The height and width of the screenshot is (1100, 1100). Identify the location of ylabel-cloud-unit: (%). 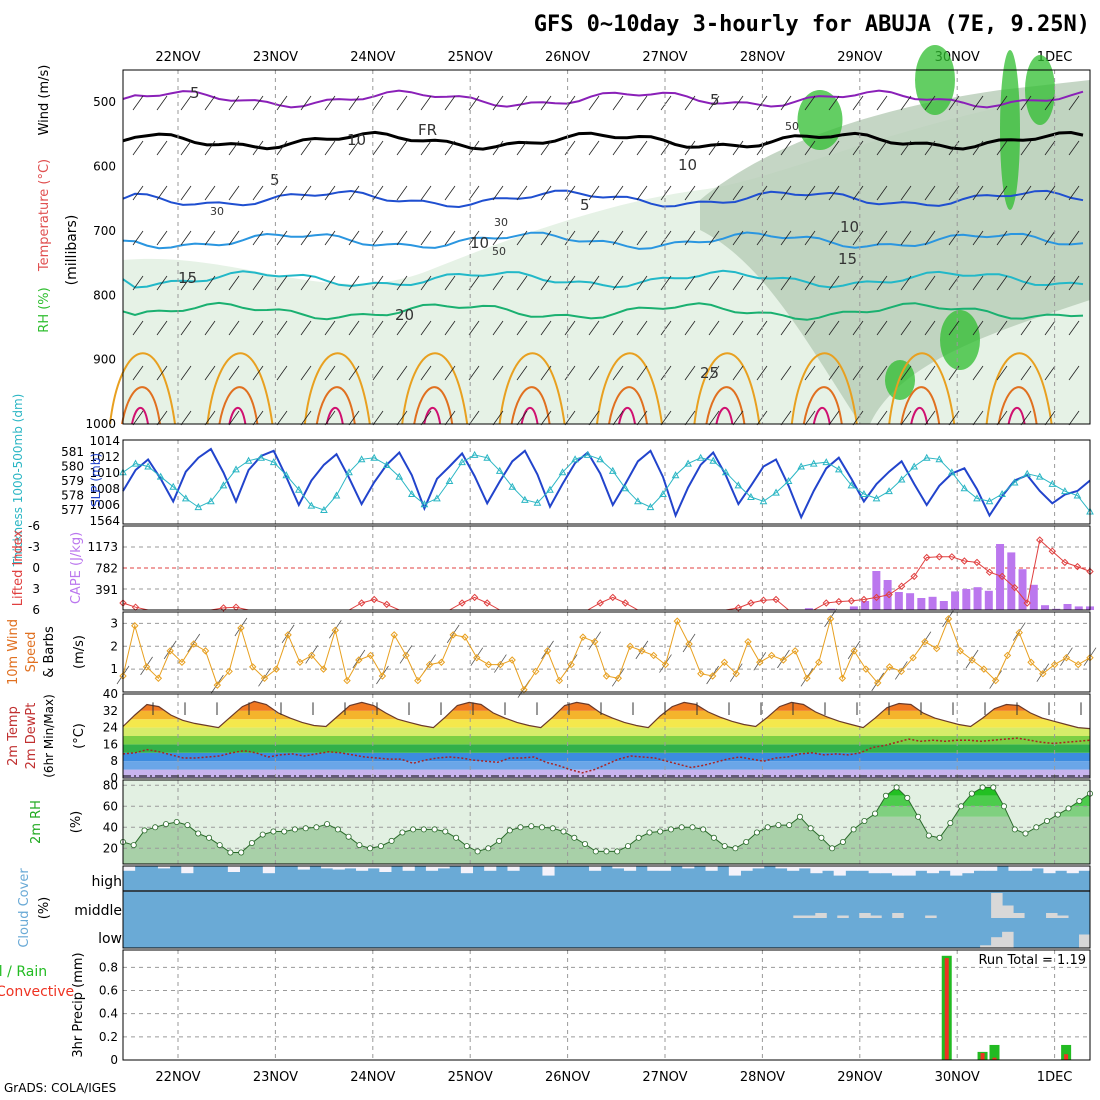
(44, 908).